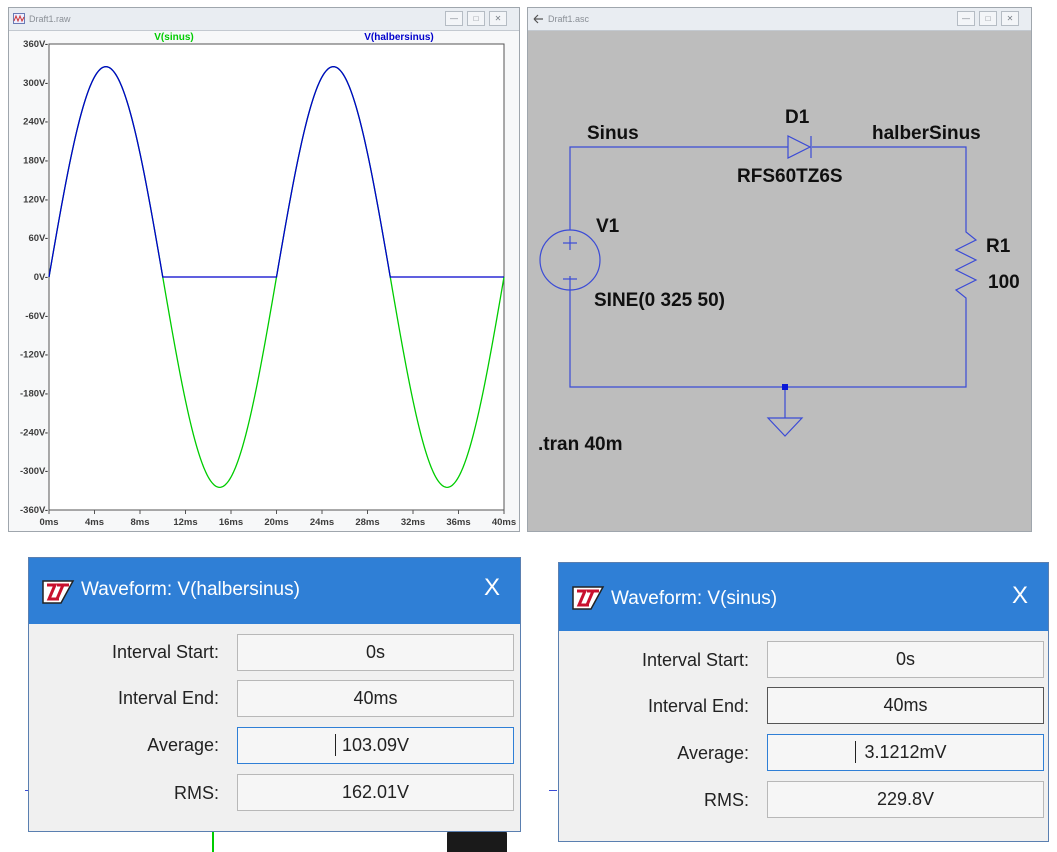  What do you see at coordinates (35, 199) in the screenshot?
I see `y-tick-label: 120V-` at bounding box center [35, 199].